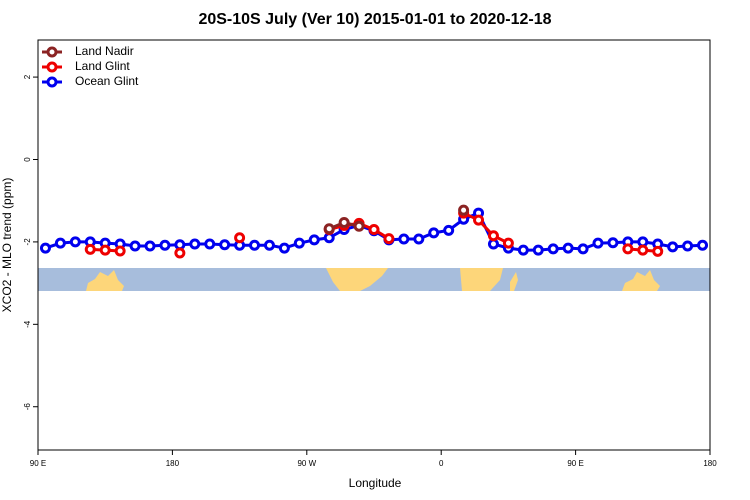  I want to click on y-axis-label: XCO2 - MLO trend (ppm), so click(7, 245).